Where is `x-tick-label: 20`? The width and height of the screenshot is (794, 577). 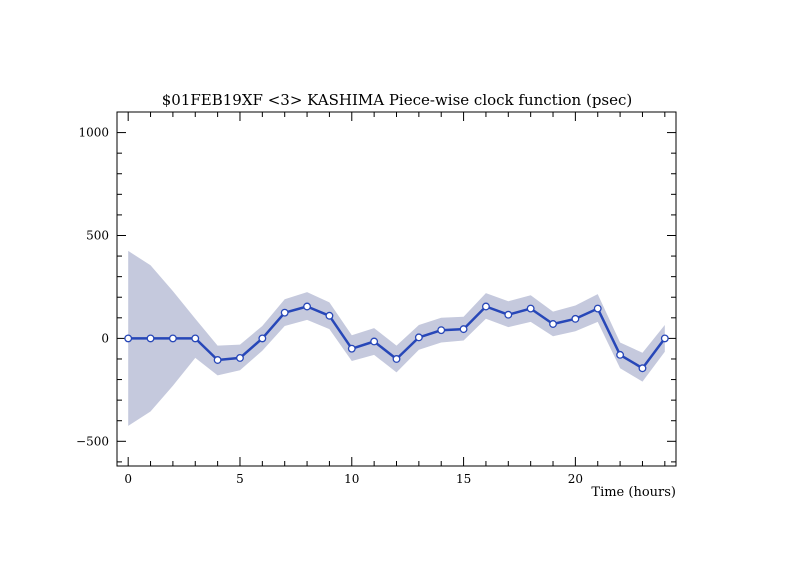 x-tick-label: 20 is located at coordinates (575, 479).